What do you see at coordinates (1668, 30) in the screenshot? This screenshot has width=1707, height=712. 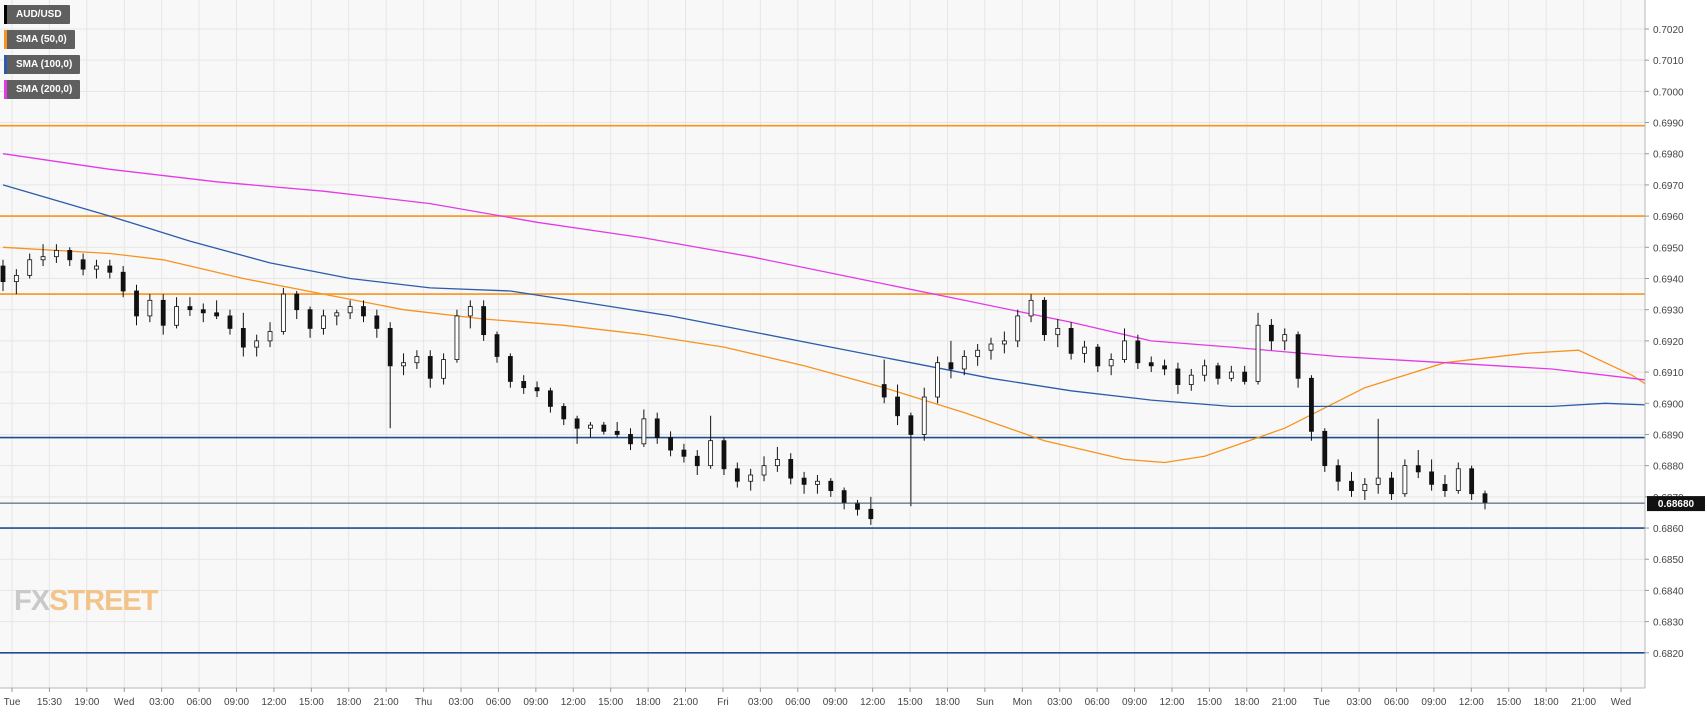 I see `y-tick-label: 0.7020` at bounding box center [1668, 30].